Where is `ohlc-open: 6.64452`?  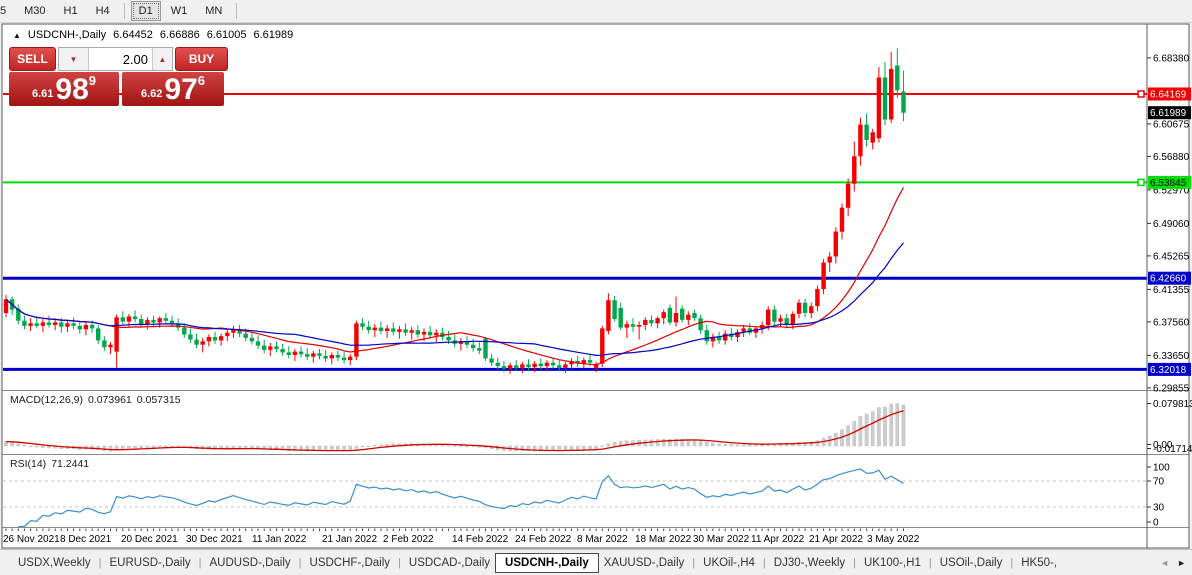 ohlc-open: 6.64452 is located at coordinates (133, 35).